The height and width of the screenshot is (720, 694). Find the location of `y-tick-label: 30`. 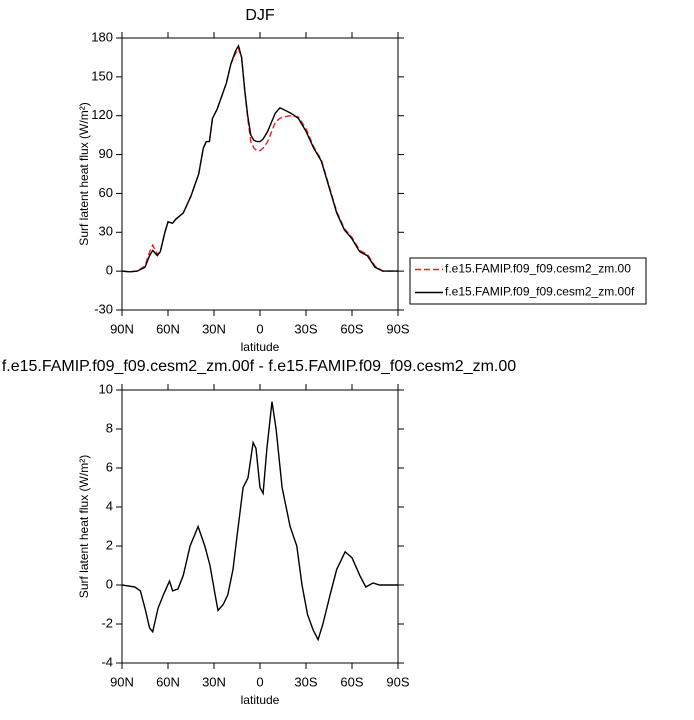

y-tick-label: 30 is located at coordinates (106, 231).